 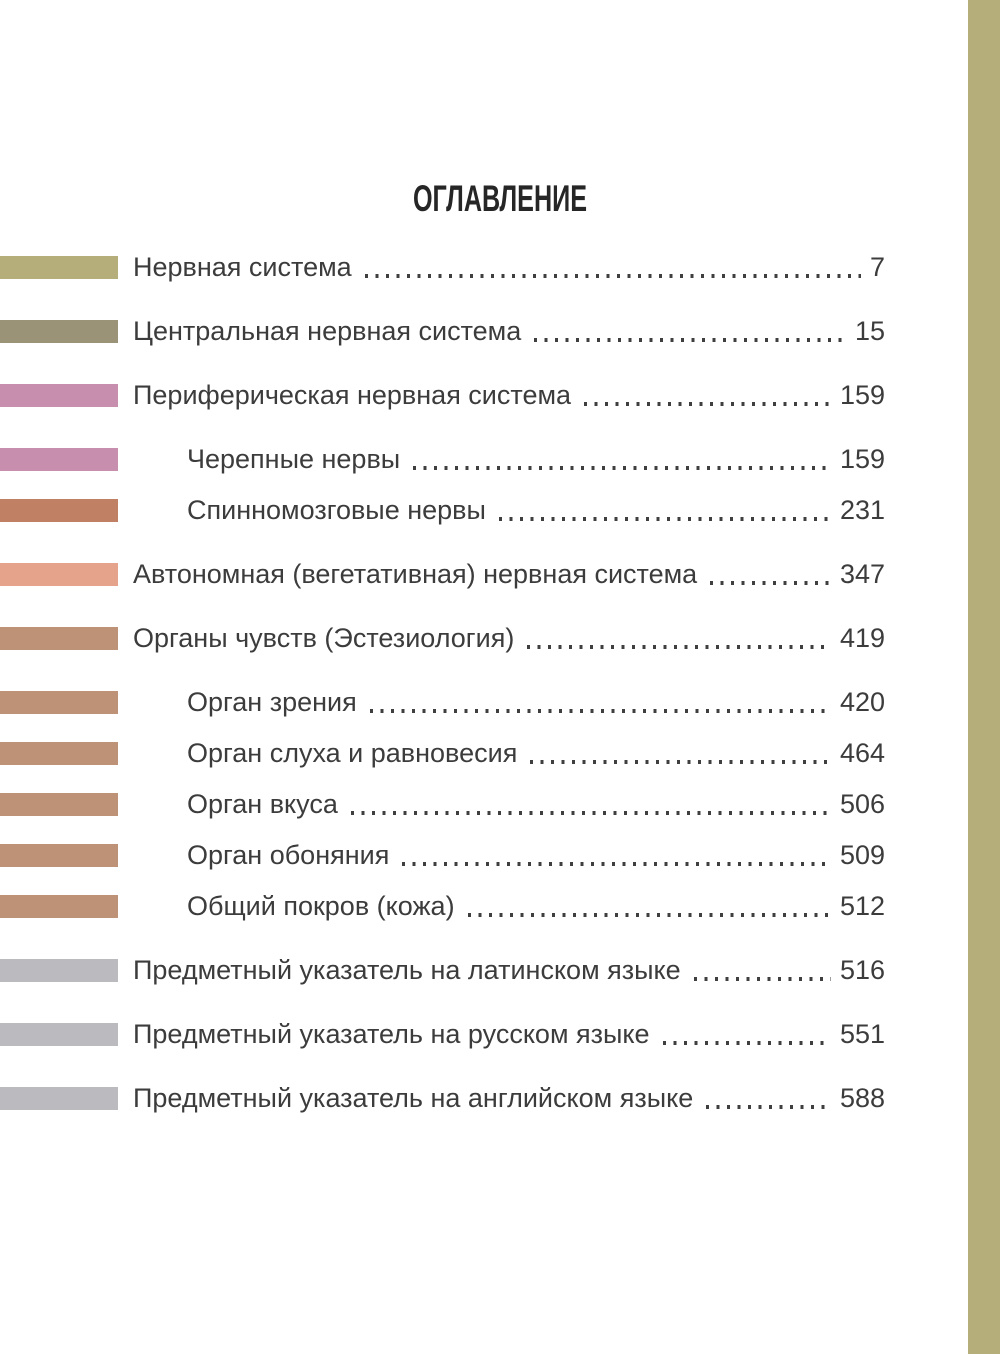 I want to click on page-number: 551, so click(x=862, y=1034).